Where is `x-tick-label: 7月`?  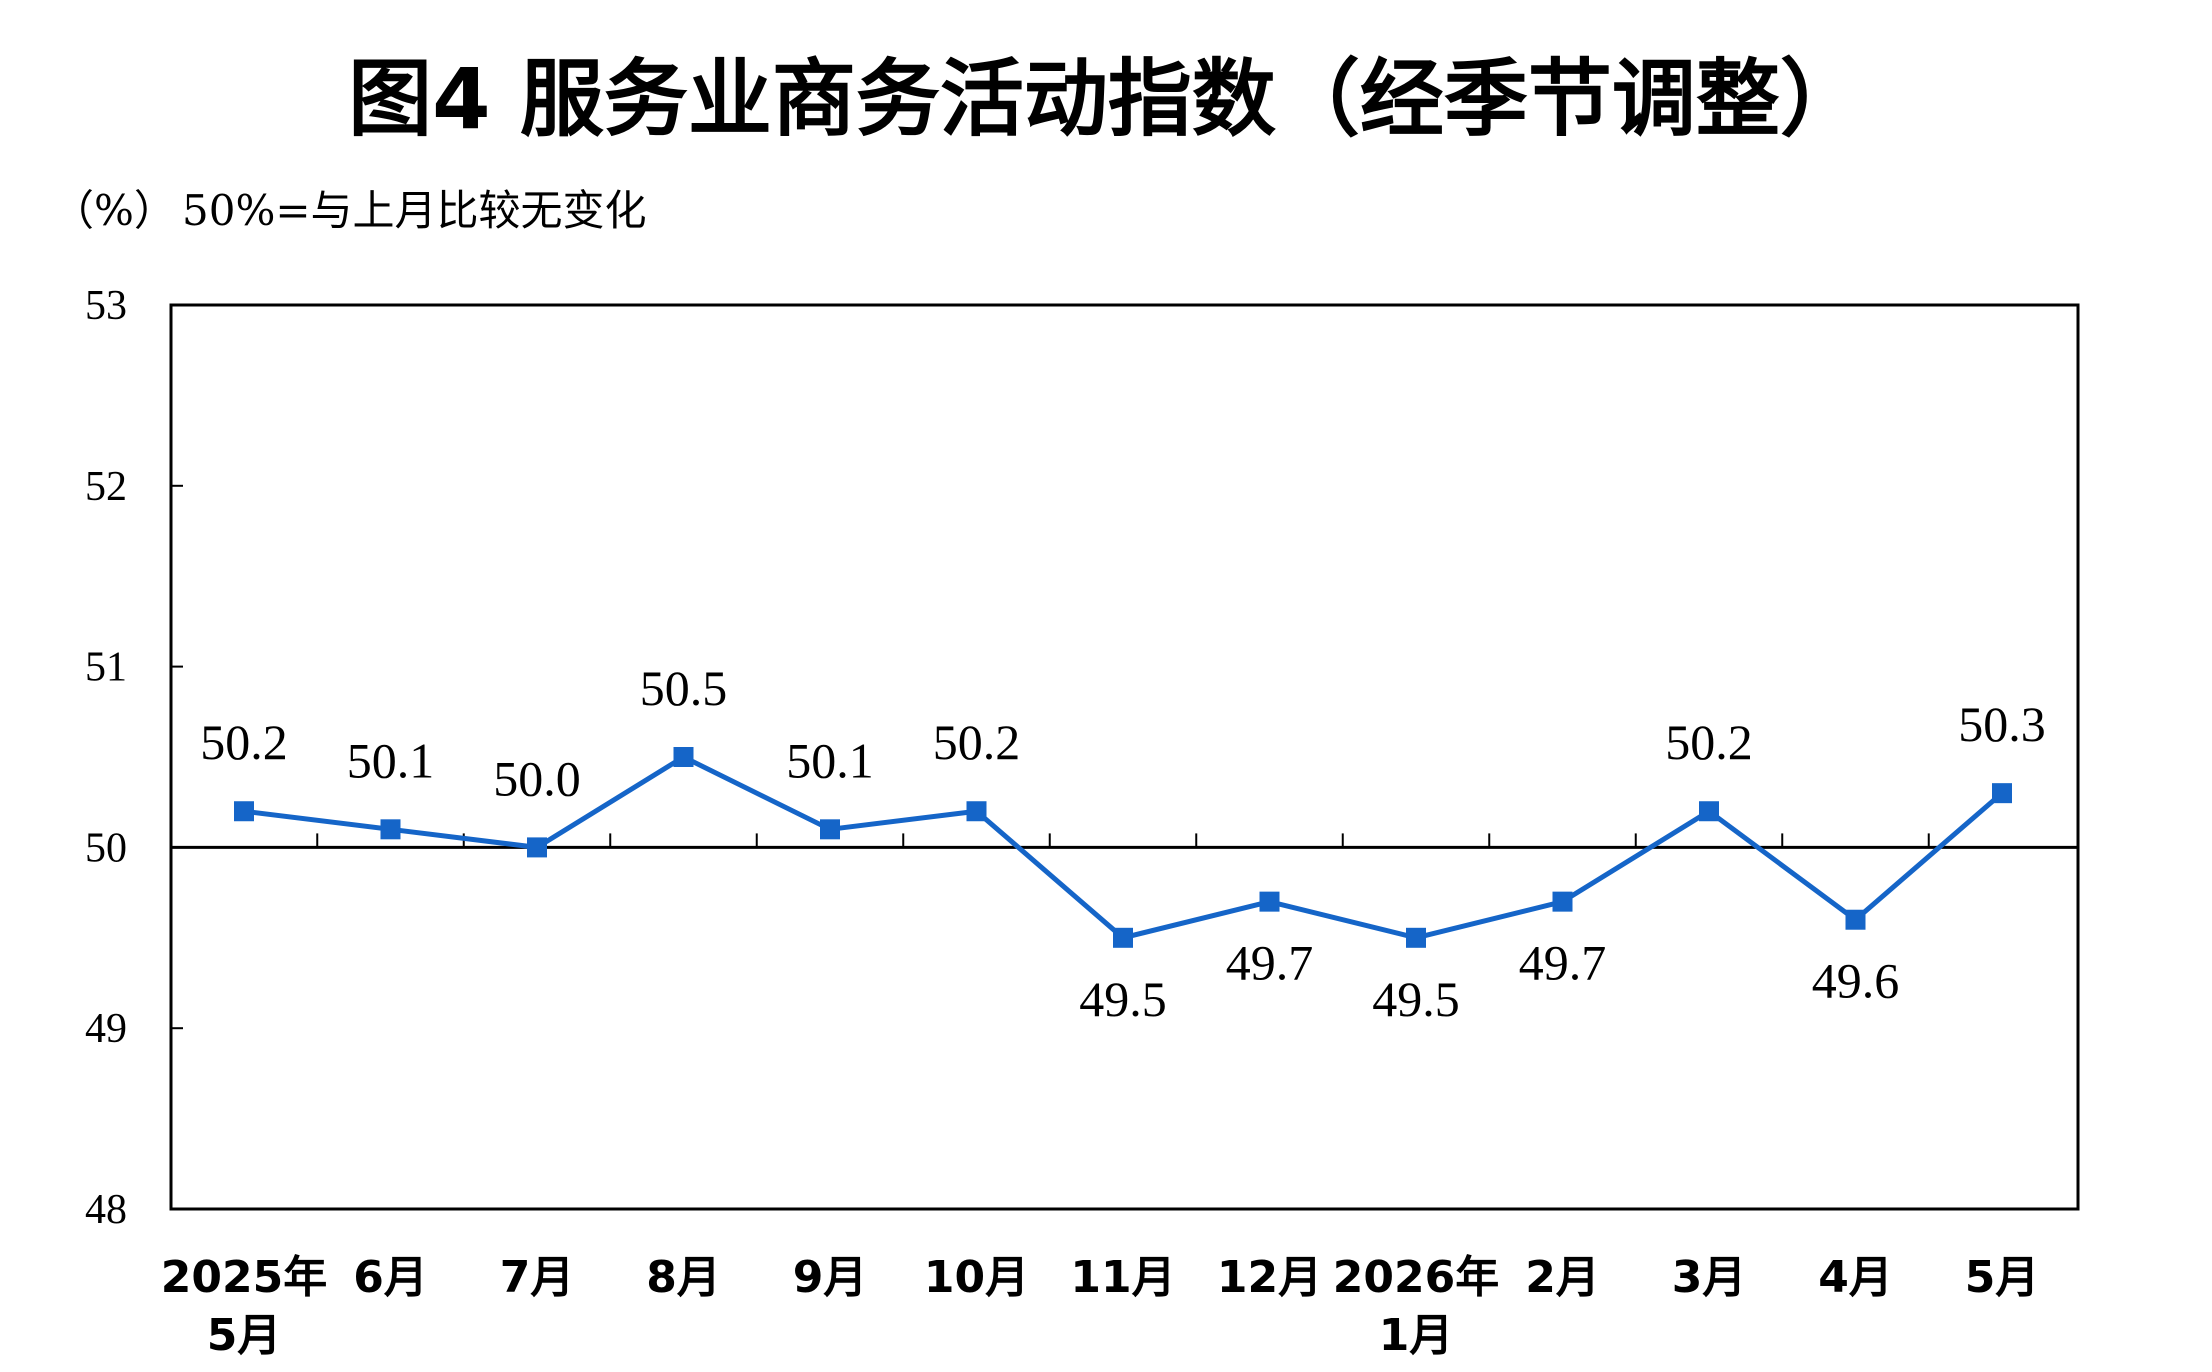
x-tick-label: 7月 is located at coordinates (537, 1277).